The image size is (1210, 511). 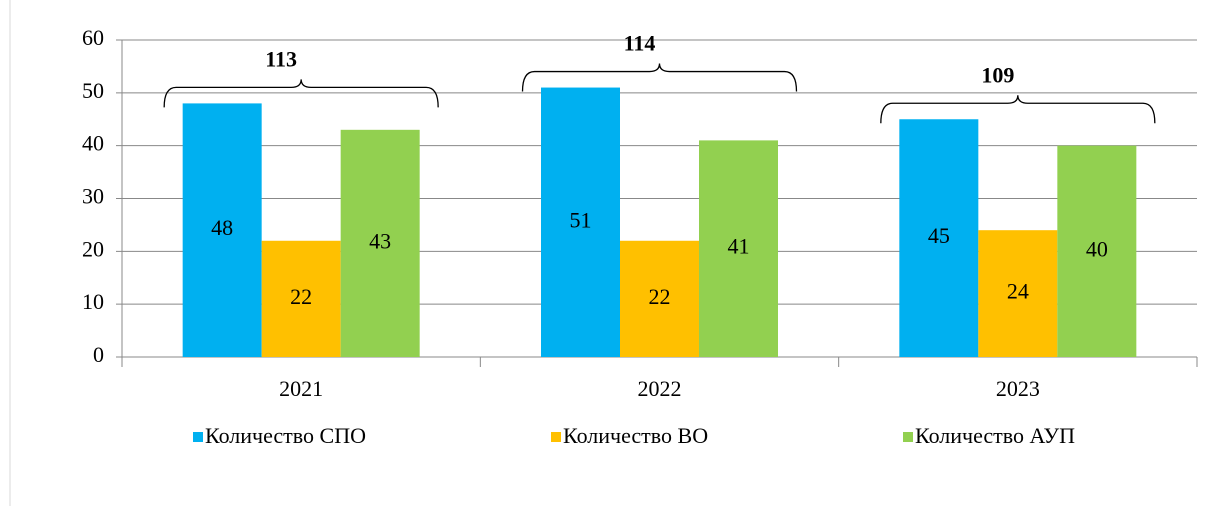 What do you see at coordinates (997, 74) in the screenshot?
I see `group-total: 109` at bounding box center [997, 74].